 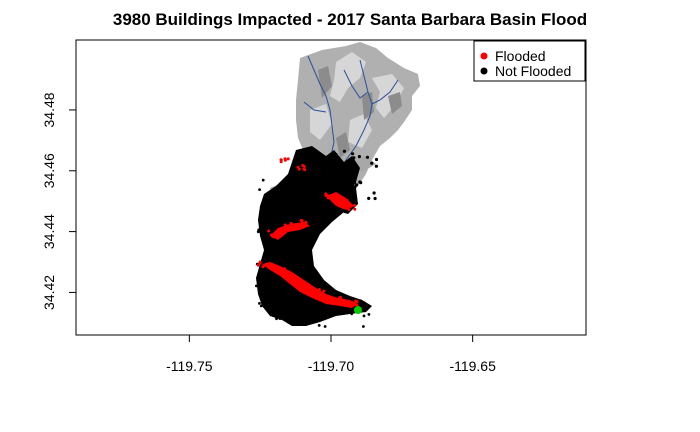 I want to click on flooded-upper-cluster, so click(x=340, y=201).